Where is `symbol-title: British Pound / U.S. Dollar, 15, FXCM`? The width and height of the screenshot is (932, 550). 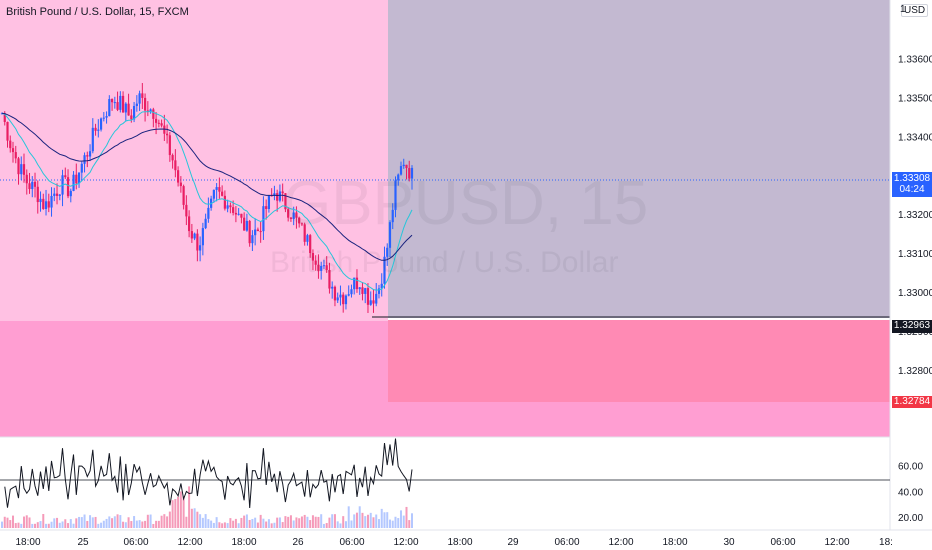
symbol-title: British Pound / U.S. Dollar, 15, FXCM is located at coordinates (97, 12).